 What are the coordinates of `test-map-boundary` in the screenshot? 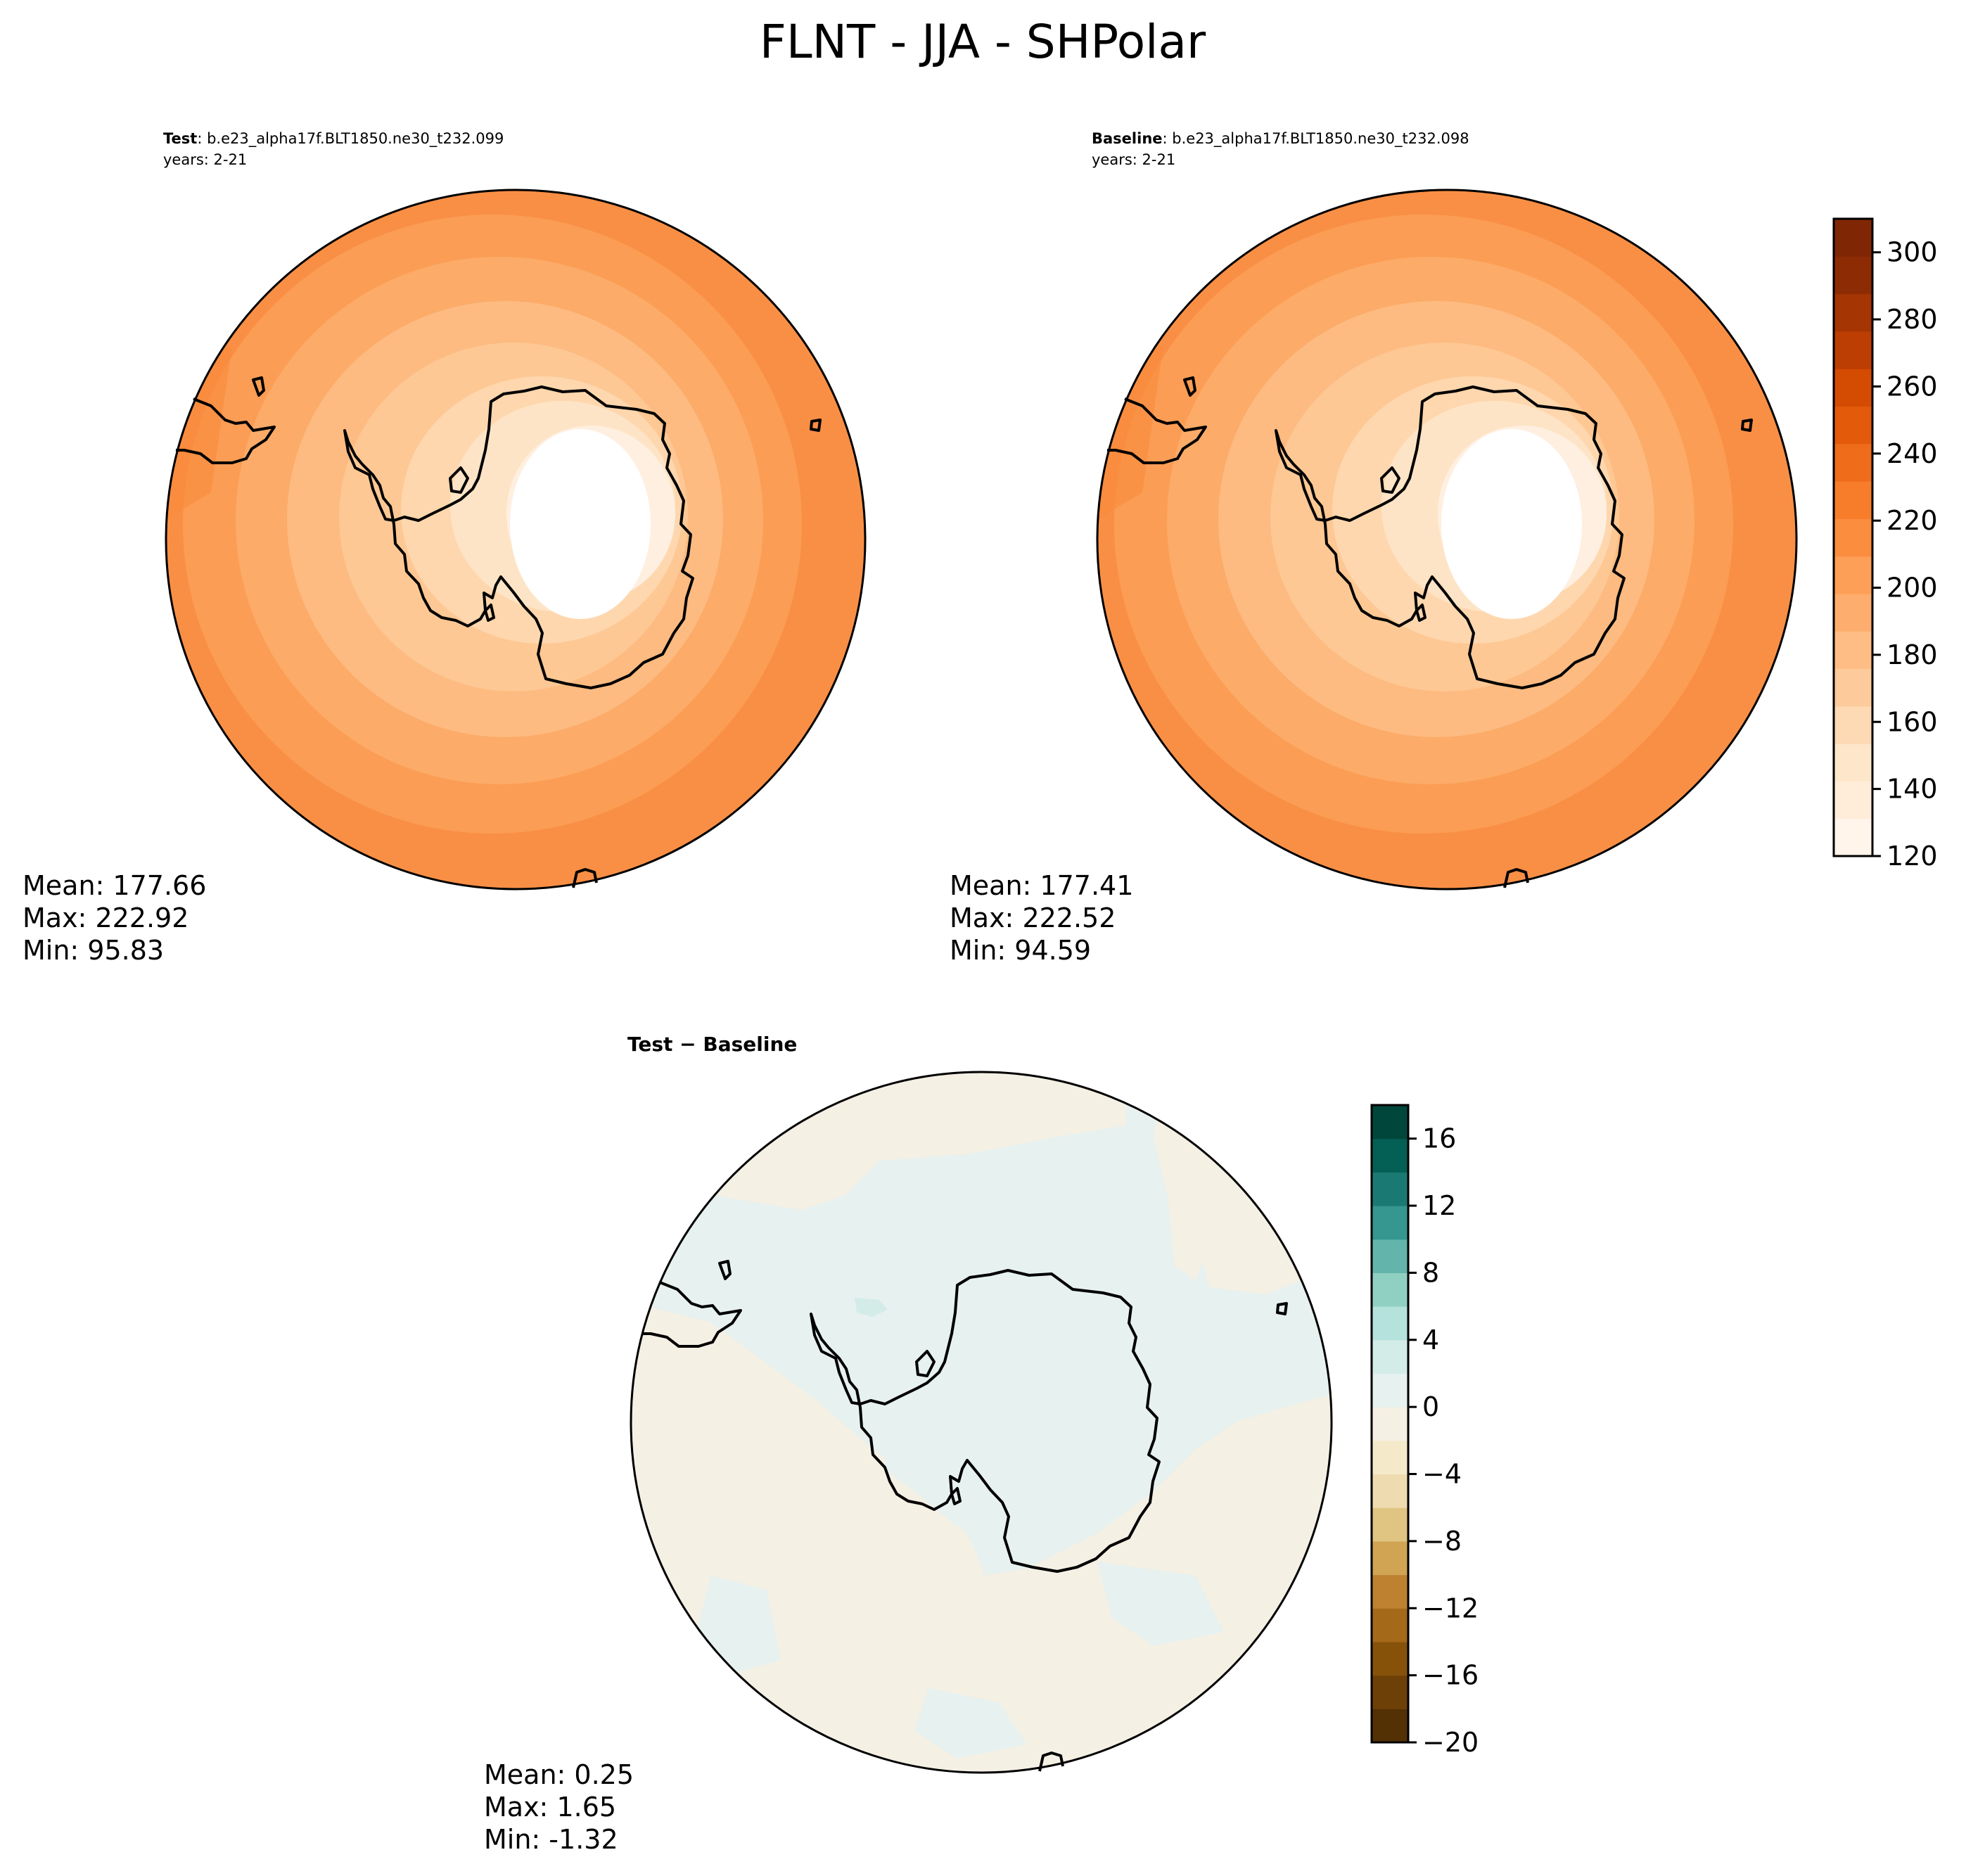 It's located at (516, 540).